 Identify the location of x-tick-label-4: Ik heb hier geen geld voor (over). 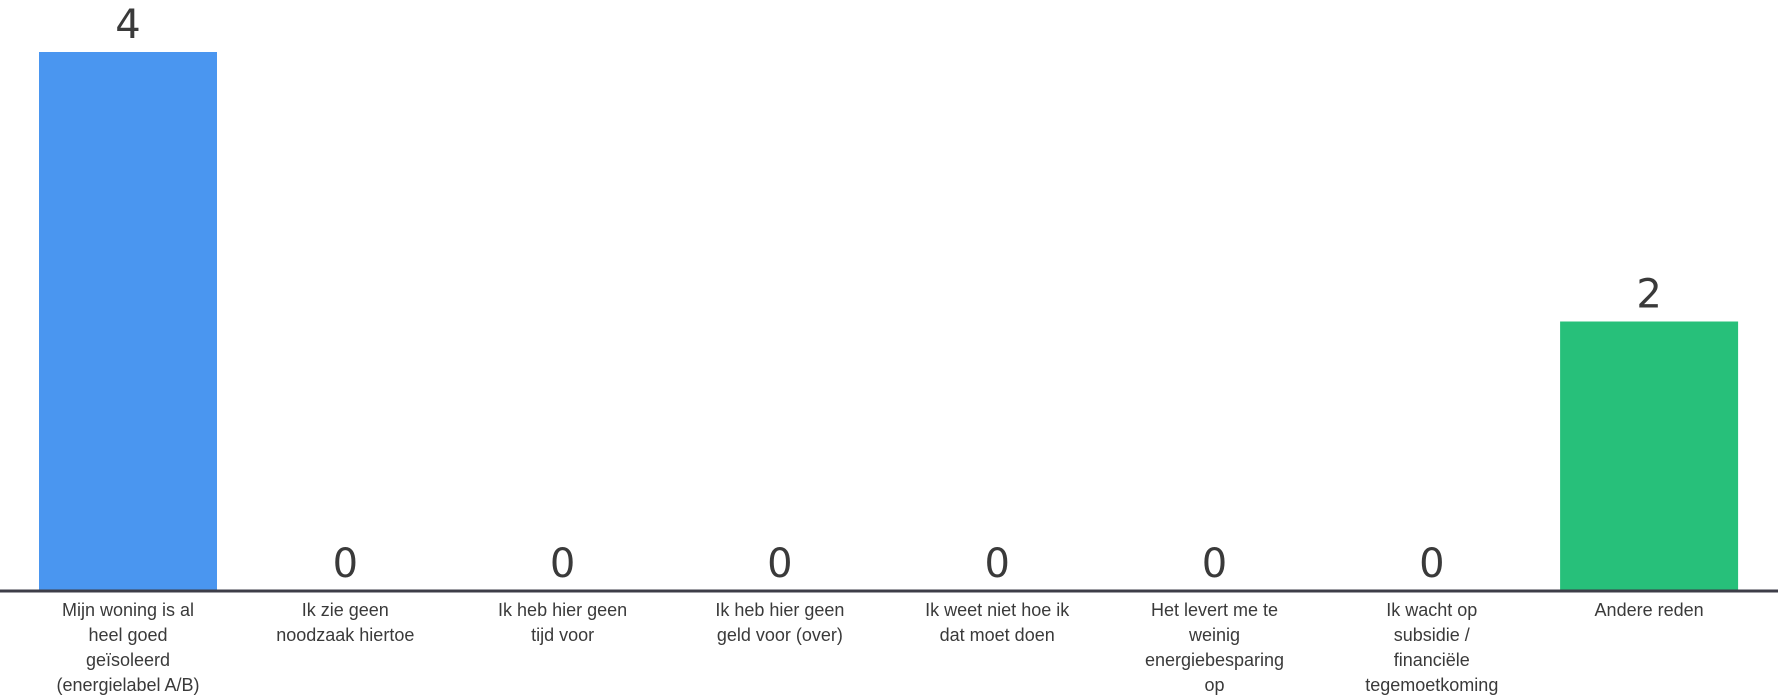
(779, 622).